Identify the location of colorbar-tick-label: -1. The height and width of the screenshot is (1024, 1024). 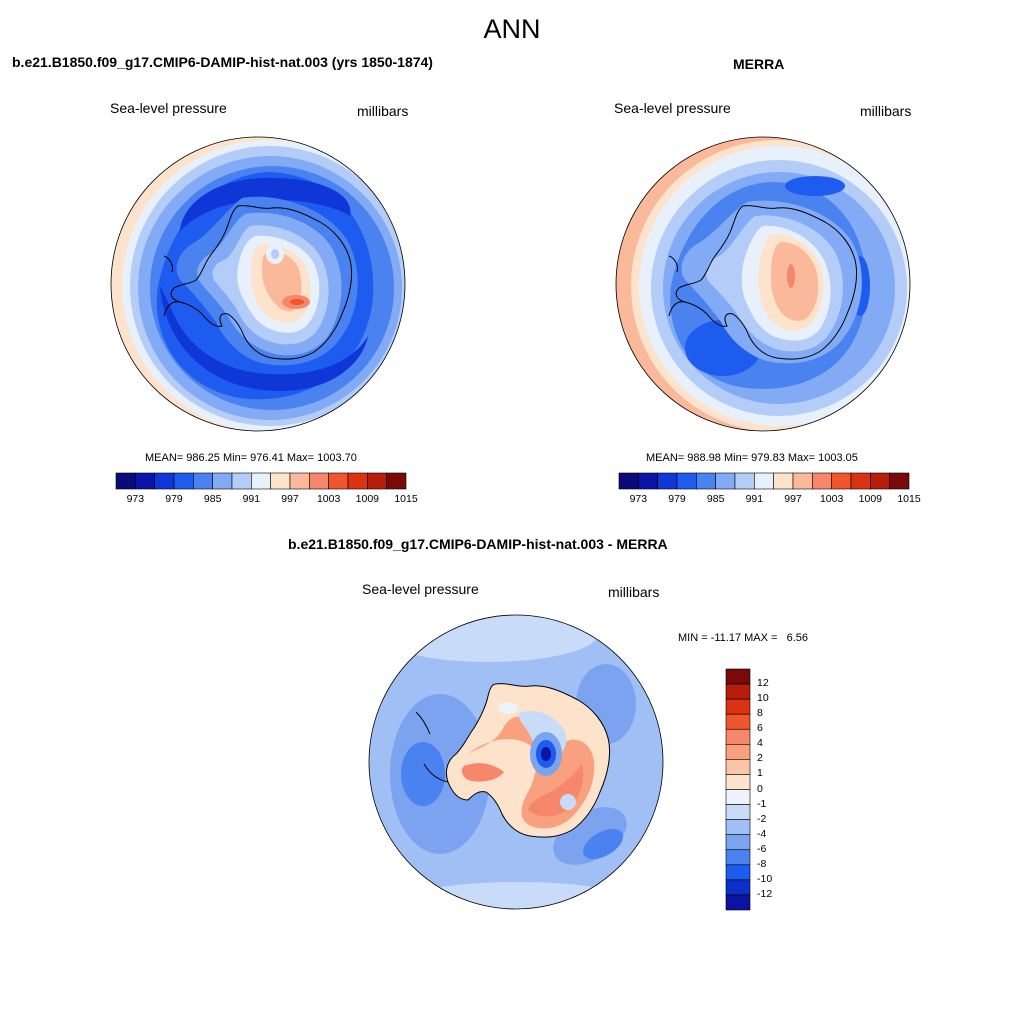
(762, 803).